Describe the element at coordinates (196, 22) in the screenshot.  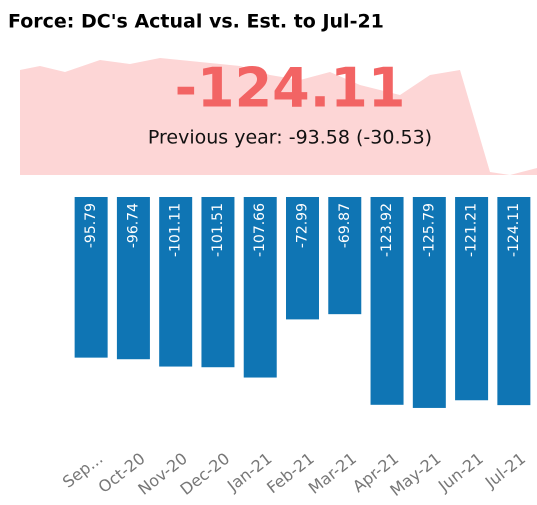
I see `chart-title: Force: DC's Actual vs. Est. to Jul-21` at that location.